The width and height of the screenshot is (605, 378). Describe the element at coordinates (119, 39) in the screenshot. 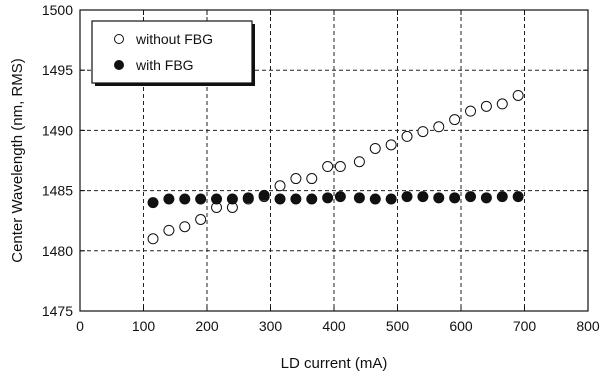

I see `legend-marker-without-fbg` at that location.